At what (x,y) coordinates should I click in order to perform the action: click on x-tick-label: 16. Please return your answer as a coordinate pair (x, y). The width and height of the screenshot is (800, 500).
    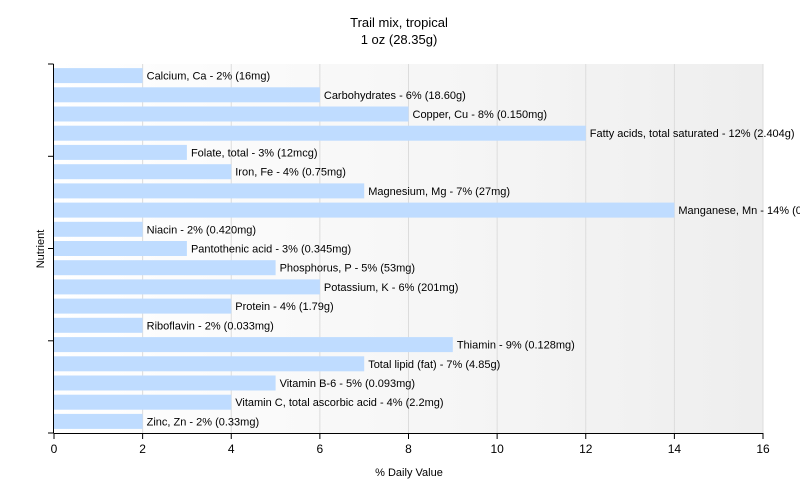
    Looking at the image, I should click on (763, 449).